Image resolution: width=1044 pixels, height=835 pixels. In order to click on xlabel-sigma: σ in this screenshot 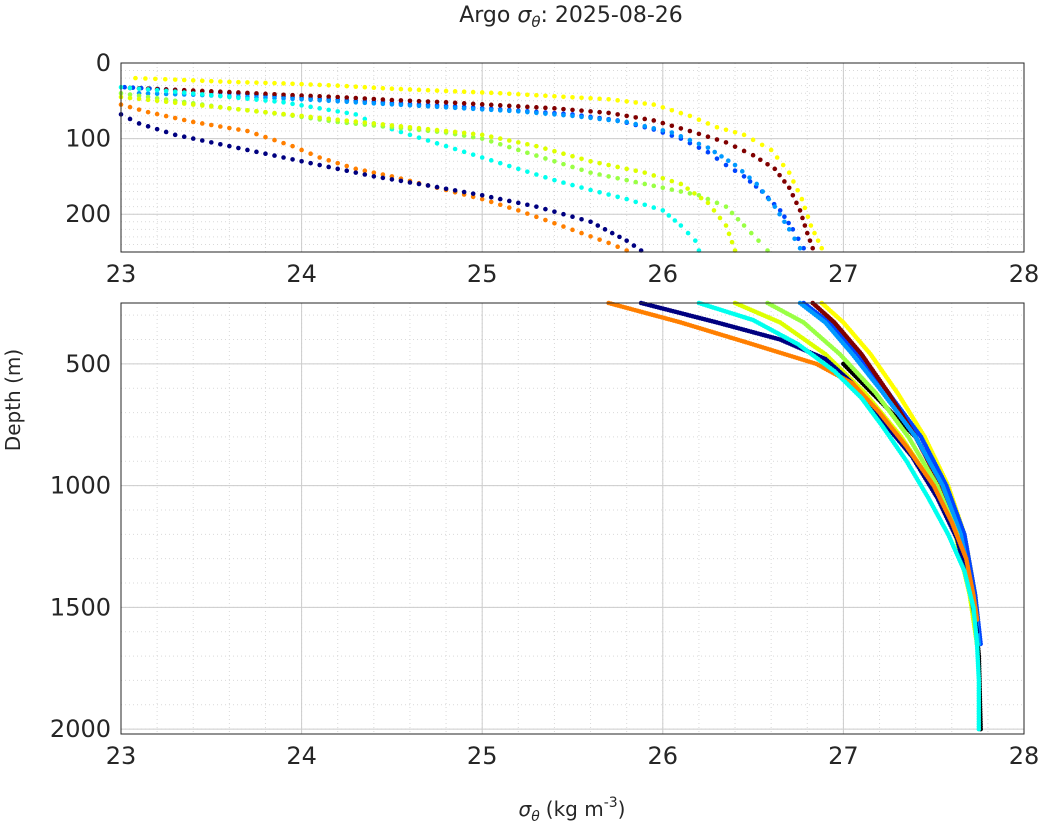, I will do `click(526, 809)`.